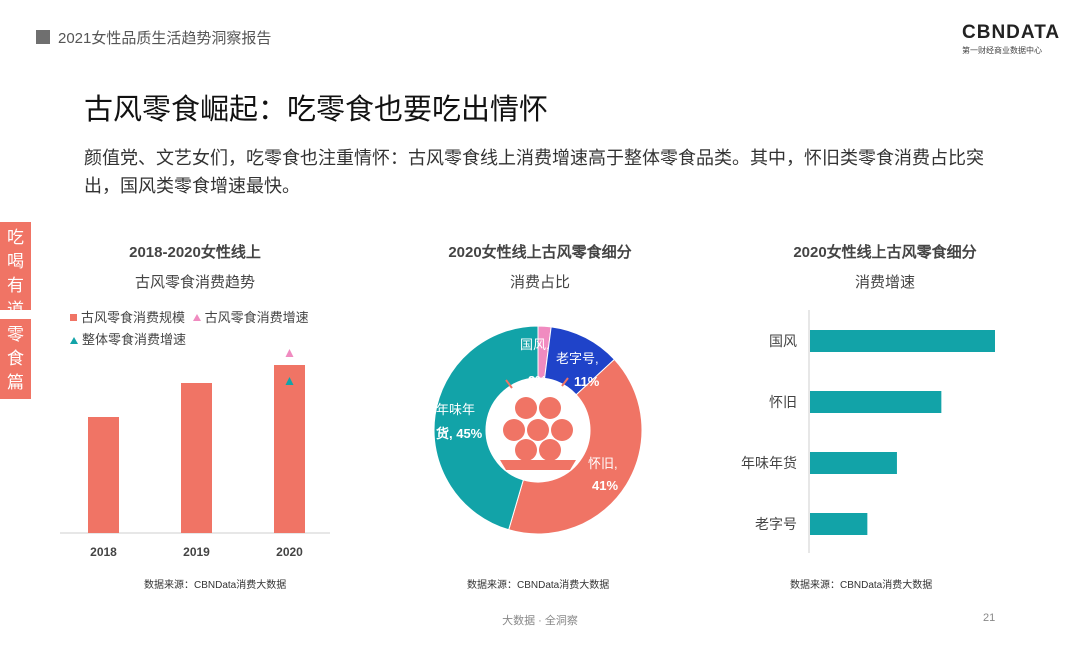 The image size is (1080, 648). I want to click on chart1-svg: 2018 2019 2020, so click(195, 454).